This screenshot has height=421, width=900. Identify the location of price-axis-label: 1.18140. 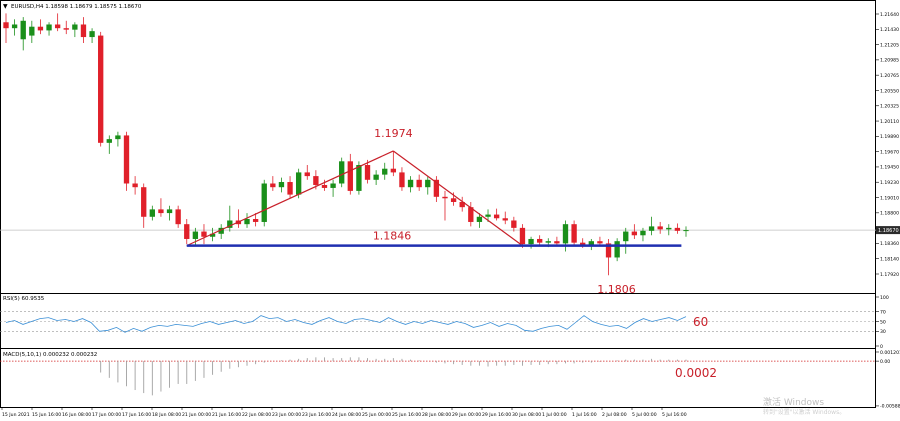
(889, 260).